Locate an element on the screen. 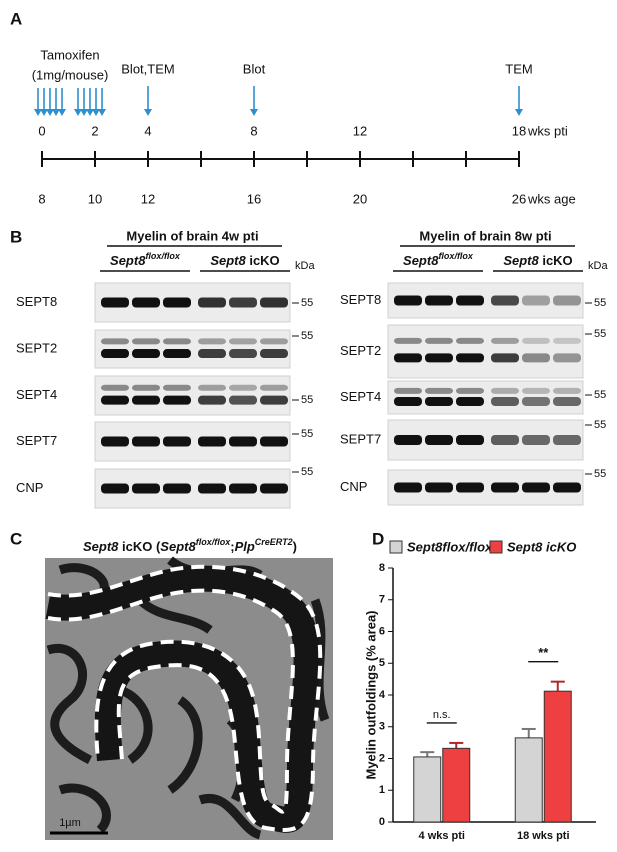 This screenshot has width=617, height=852. age-label: 10 is located at coordinates (95, 198).